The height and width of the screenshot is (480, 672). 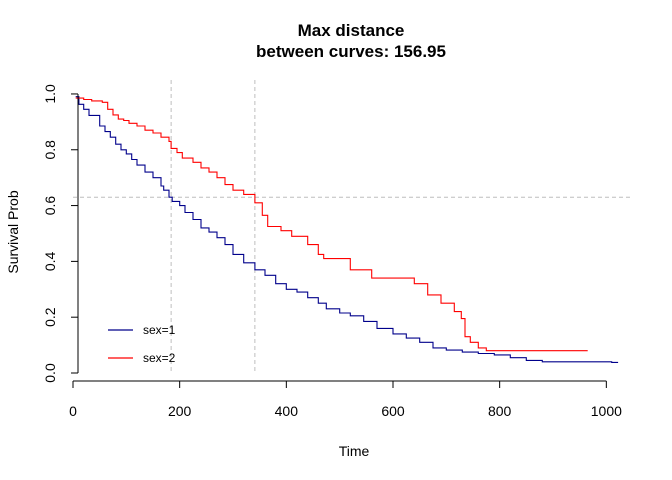 What do you see at coordinates (345, 399) in the screenshot?
I see `x-axis: 0 200 400 600 800 1000` at bounding box center [345, 399].